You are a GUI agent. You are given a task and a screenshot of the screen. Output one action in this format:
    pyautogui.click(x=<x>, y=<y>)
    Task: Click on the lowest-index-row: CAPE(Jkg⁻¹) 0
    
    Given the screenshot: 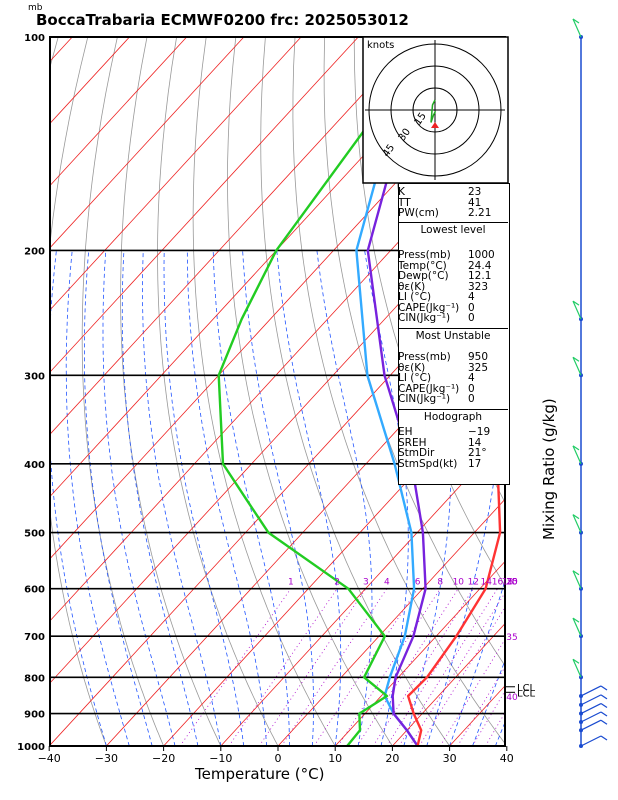 What is the action you would take?
    pyautogui.click(x=453, y=308)
    